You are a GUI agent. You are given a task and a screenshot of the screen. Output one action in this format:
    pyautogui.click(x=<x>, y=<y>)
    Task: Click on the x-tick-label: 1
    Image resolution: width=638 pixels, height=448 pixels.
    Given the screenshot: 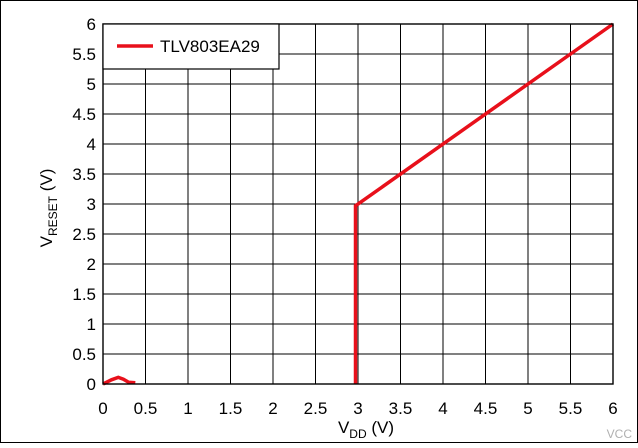 What is the action you would take?
    pyautogui.click(x=187, y=408)
    